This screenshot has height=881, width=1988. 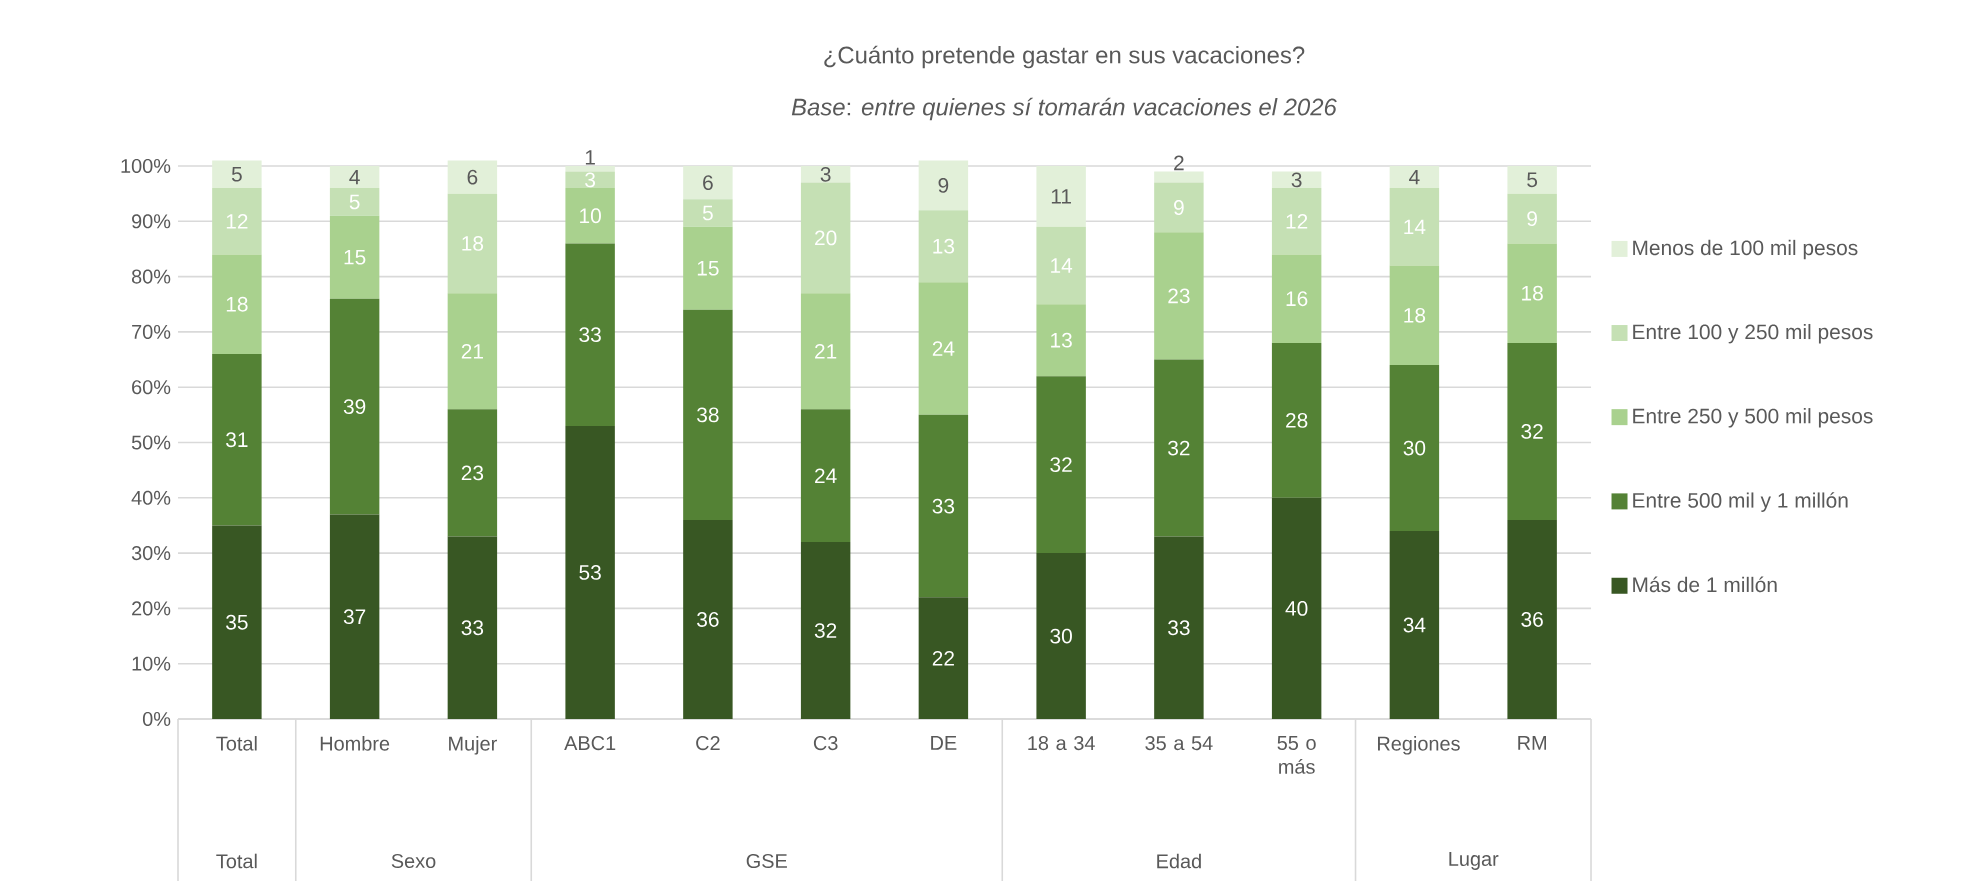 What do you see at coordinates (237, 622) in the screenshot?
I see `data-label: 35` at bounding box center [237, 622].